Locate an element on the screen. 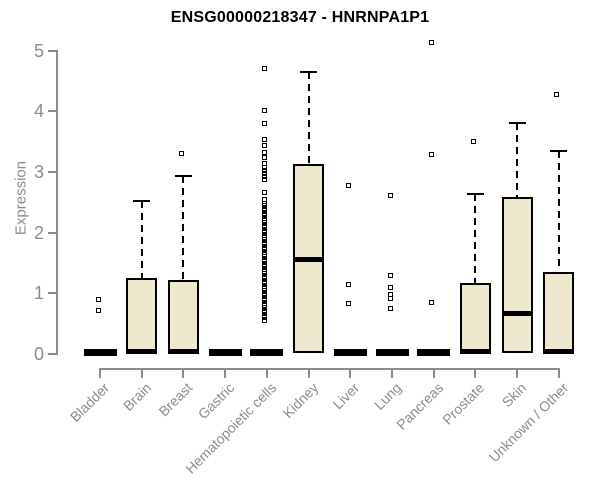  median-breast is located at coordinates (183, 352).